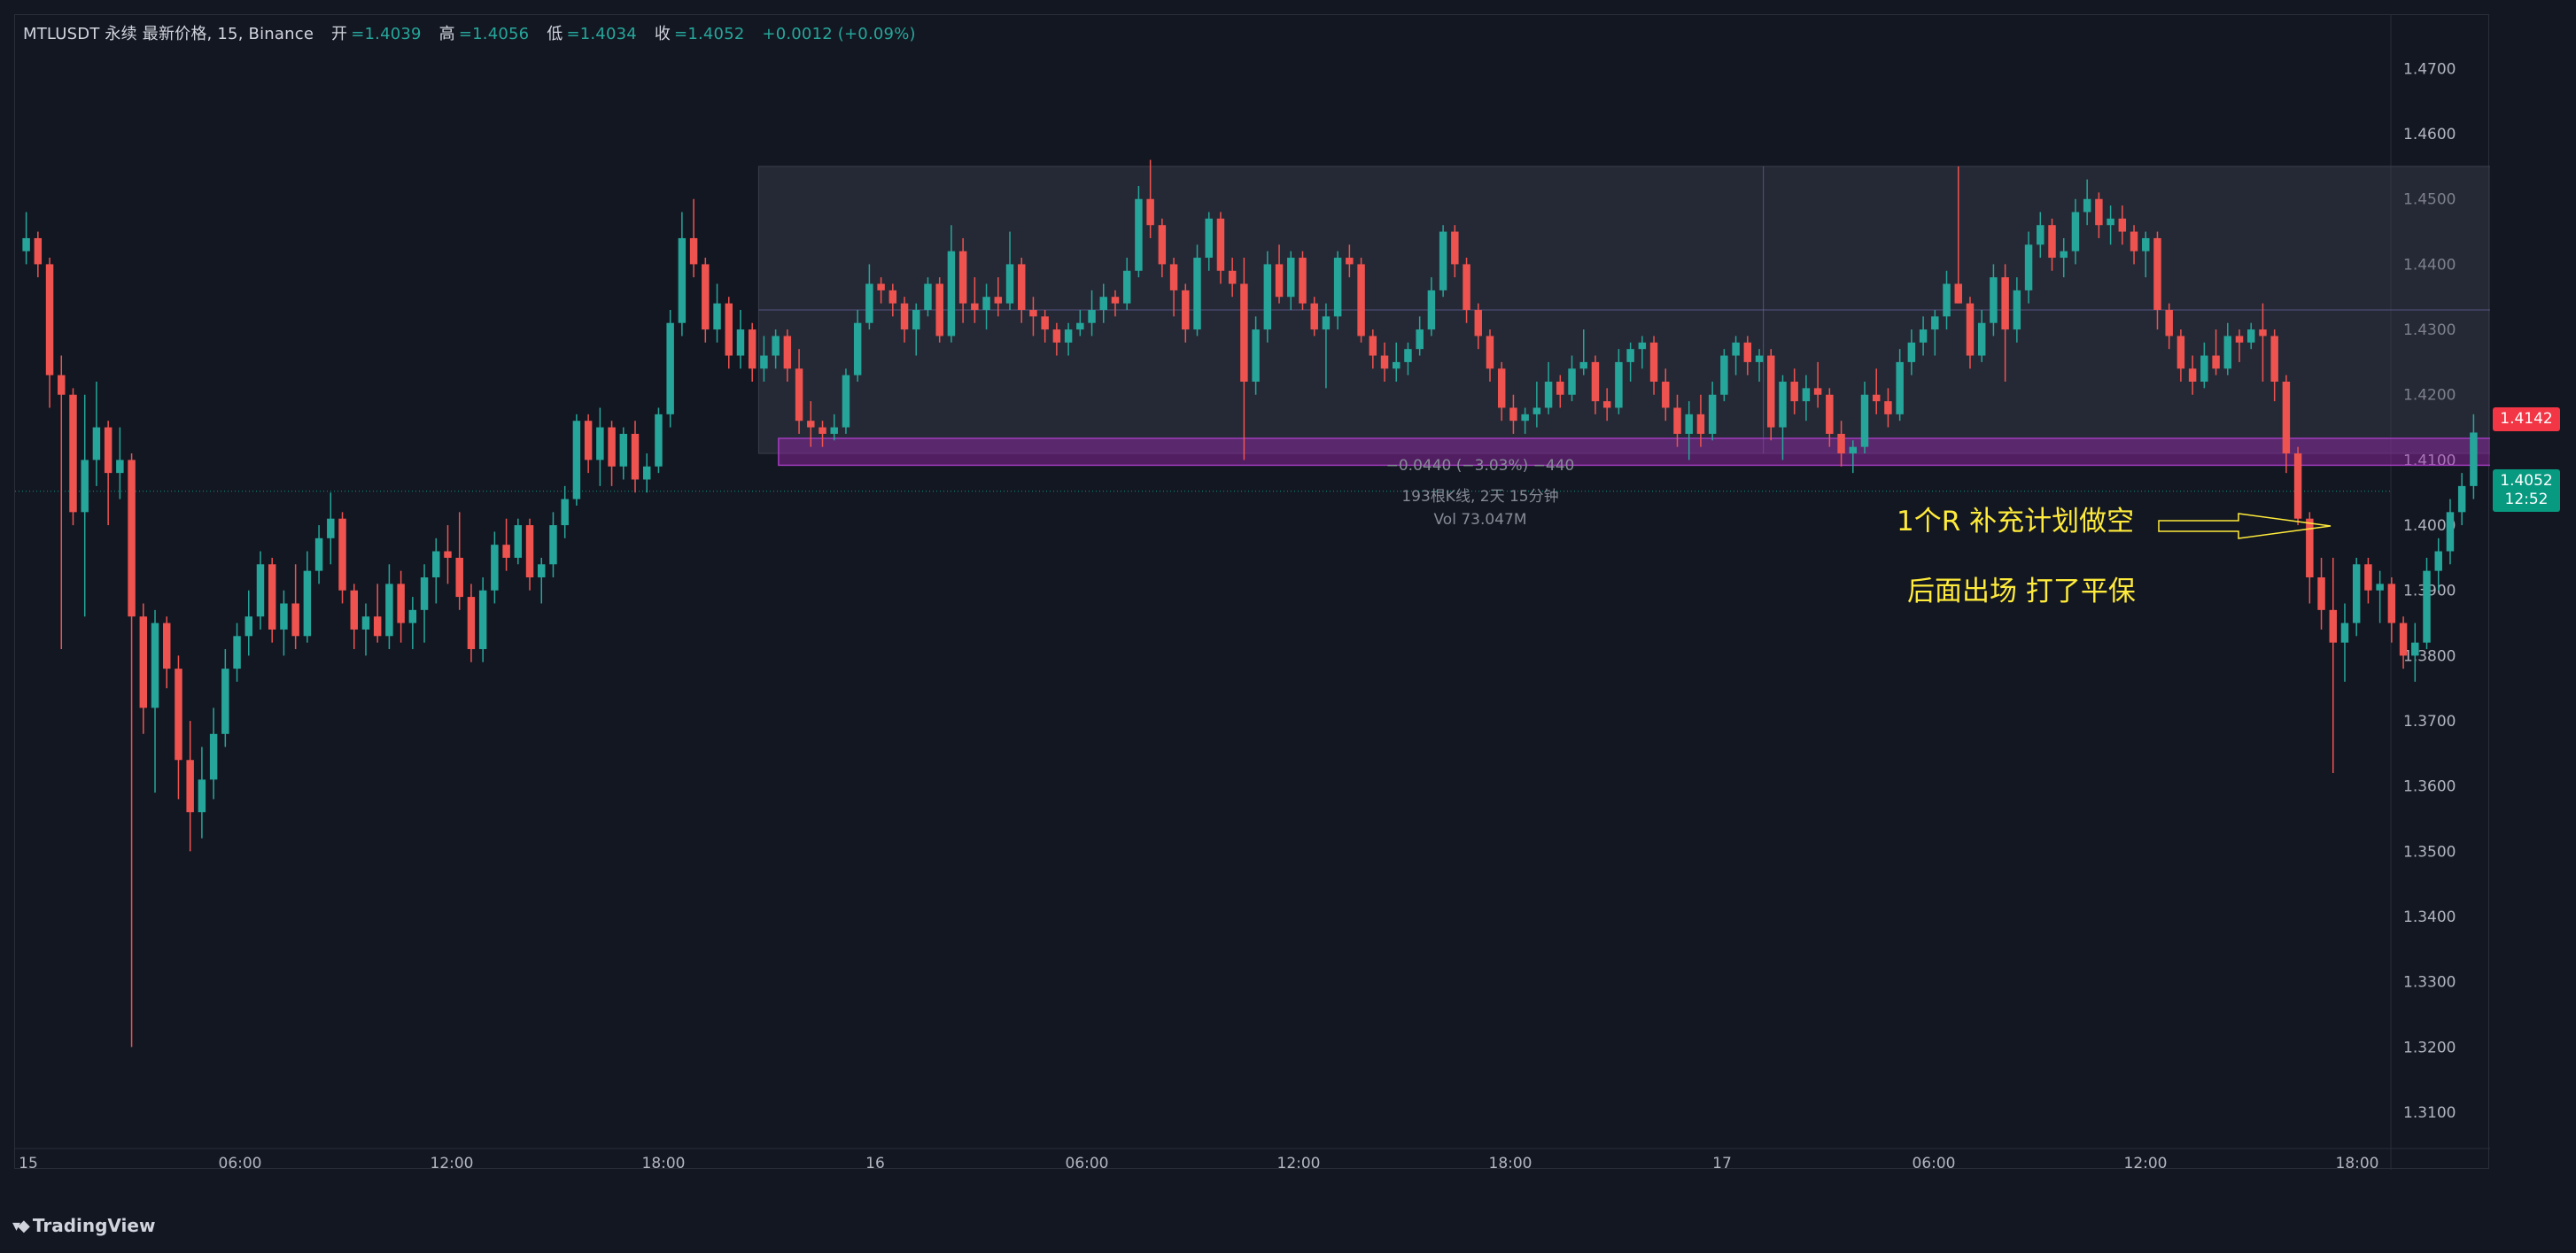 This screenshot has height=1253, width=2576. I want to click on symbol-title: MTLUSDT 永续 最新价格, 15, Binance, so click(168, 34).